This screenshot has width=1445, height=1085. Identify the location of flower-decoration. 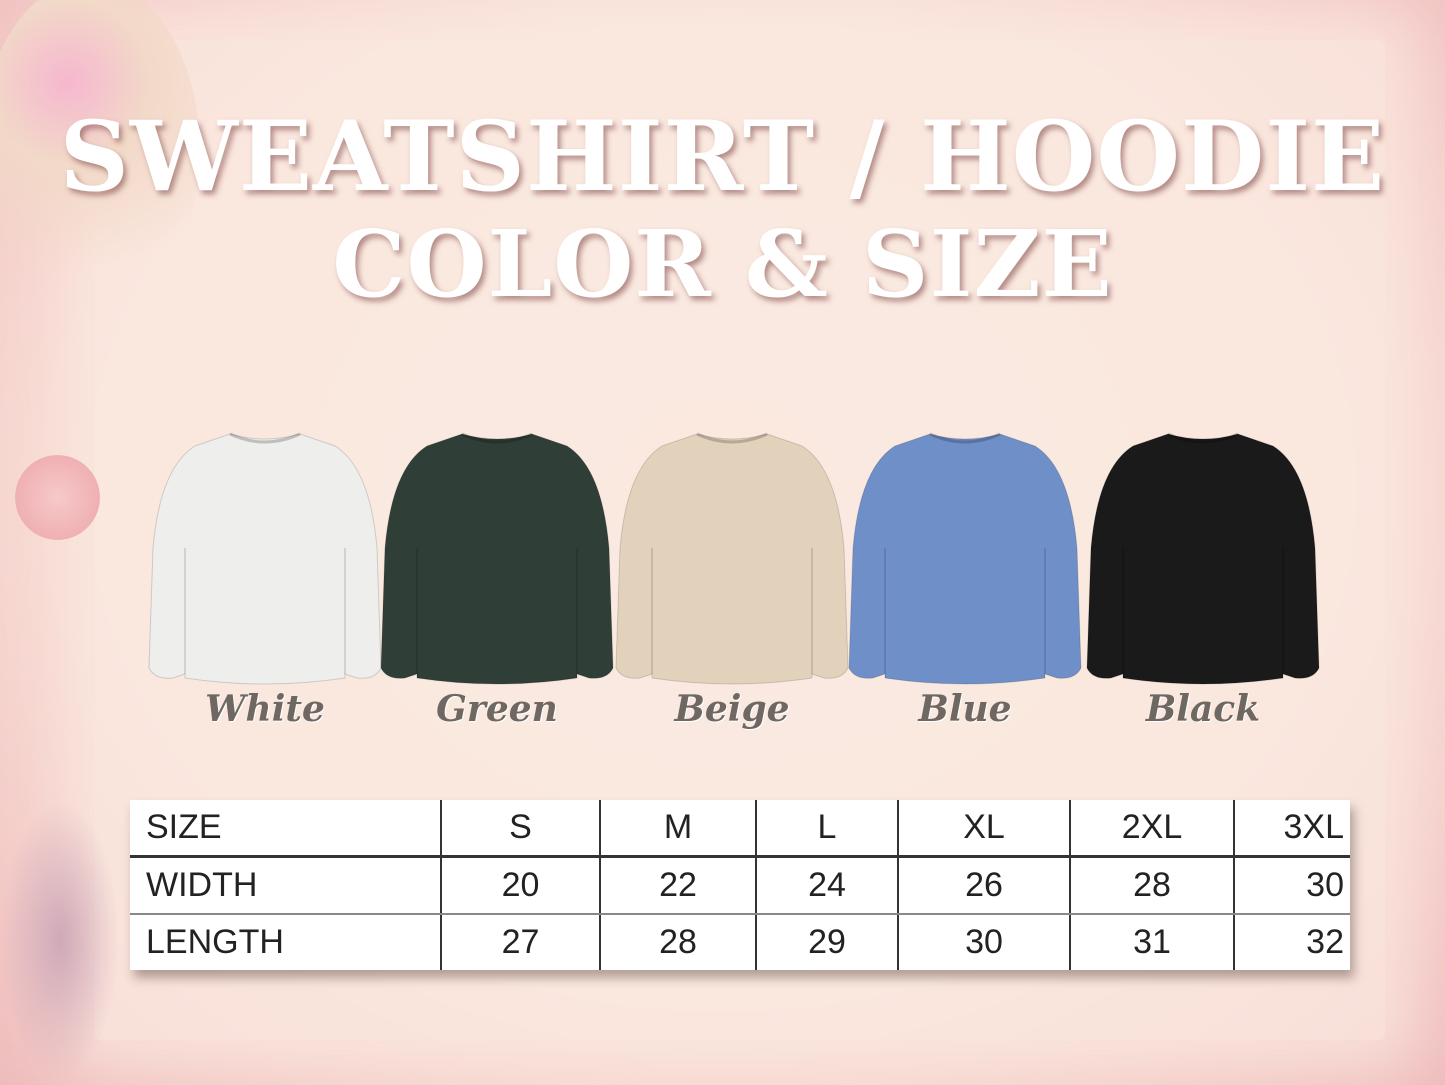
(100, 160).